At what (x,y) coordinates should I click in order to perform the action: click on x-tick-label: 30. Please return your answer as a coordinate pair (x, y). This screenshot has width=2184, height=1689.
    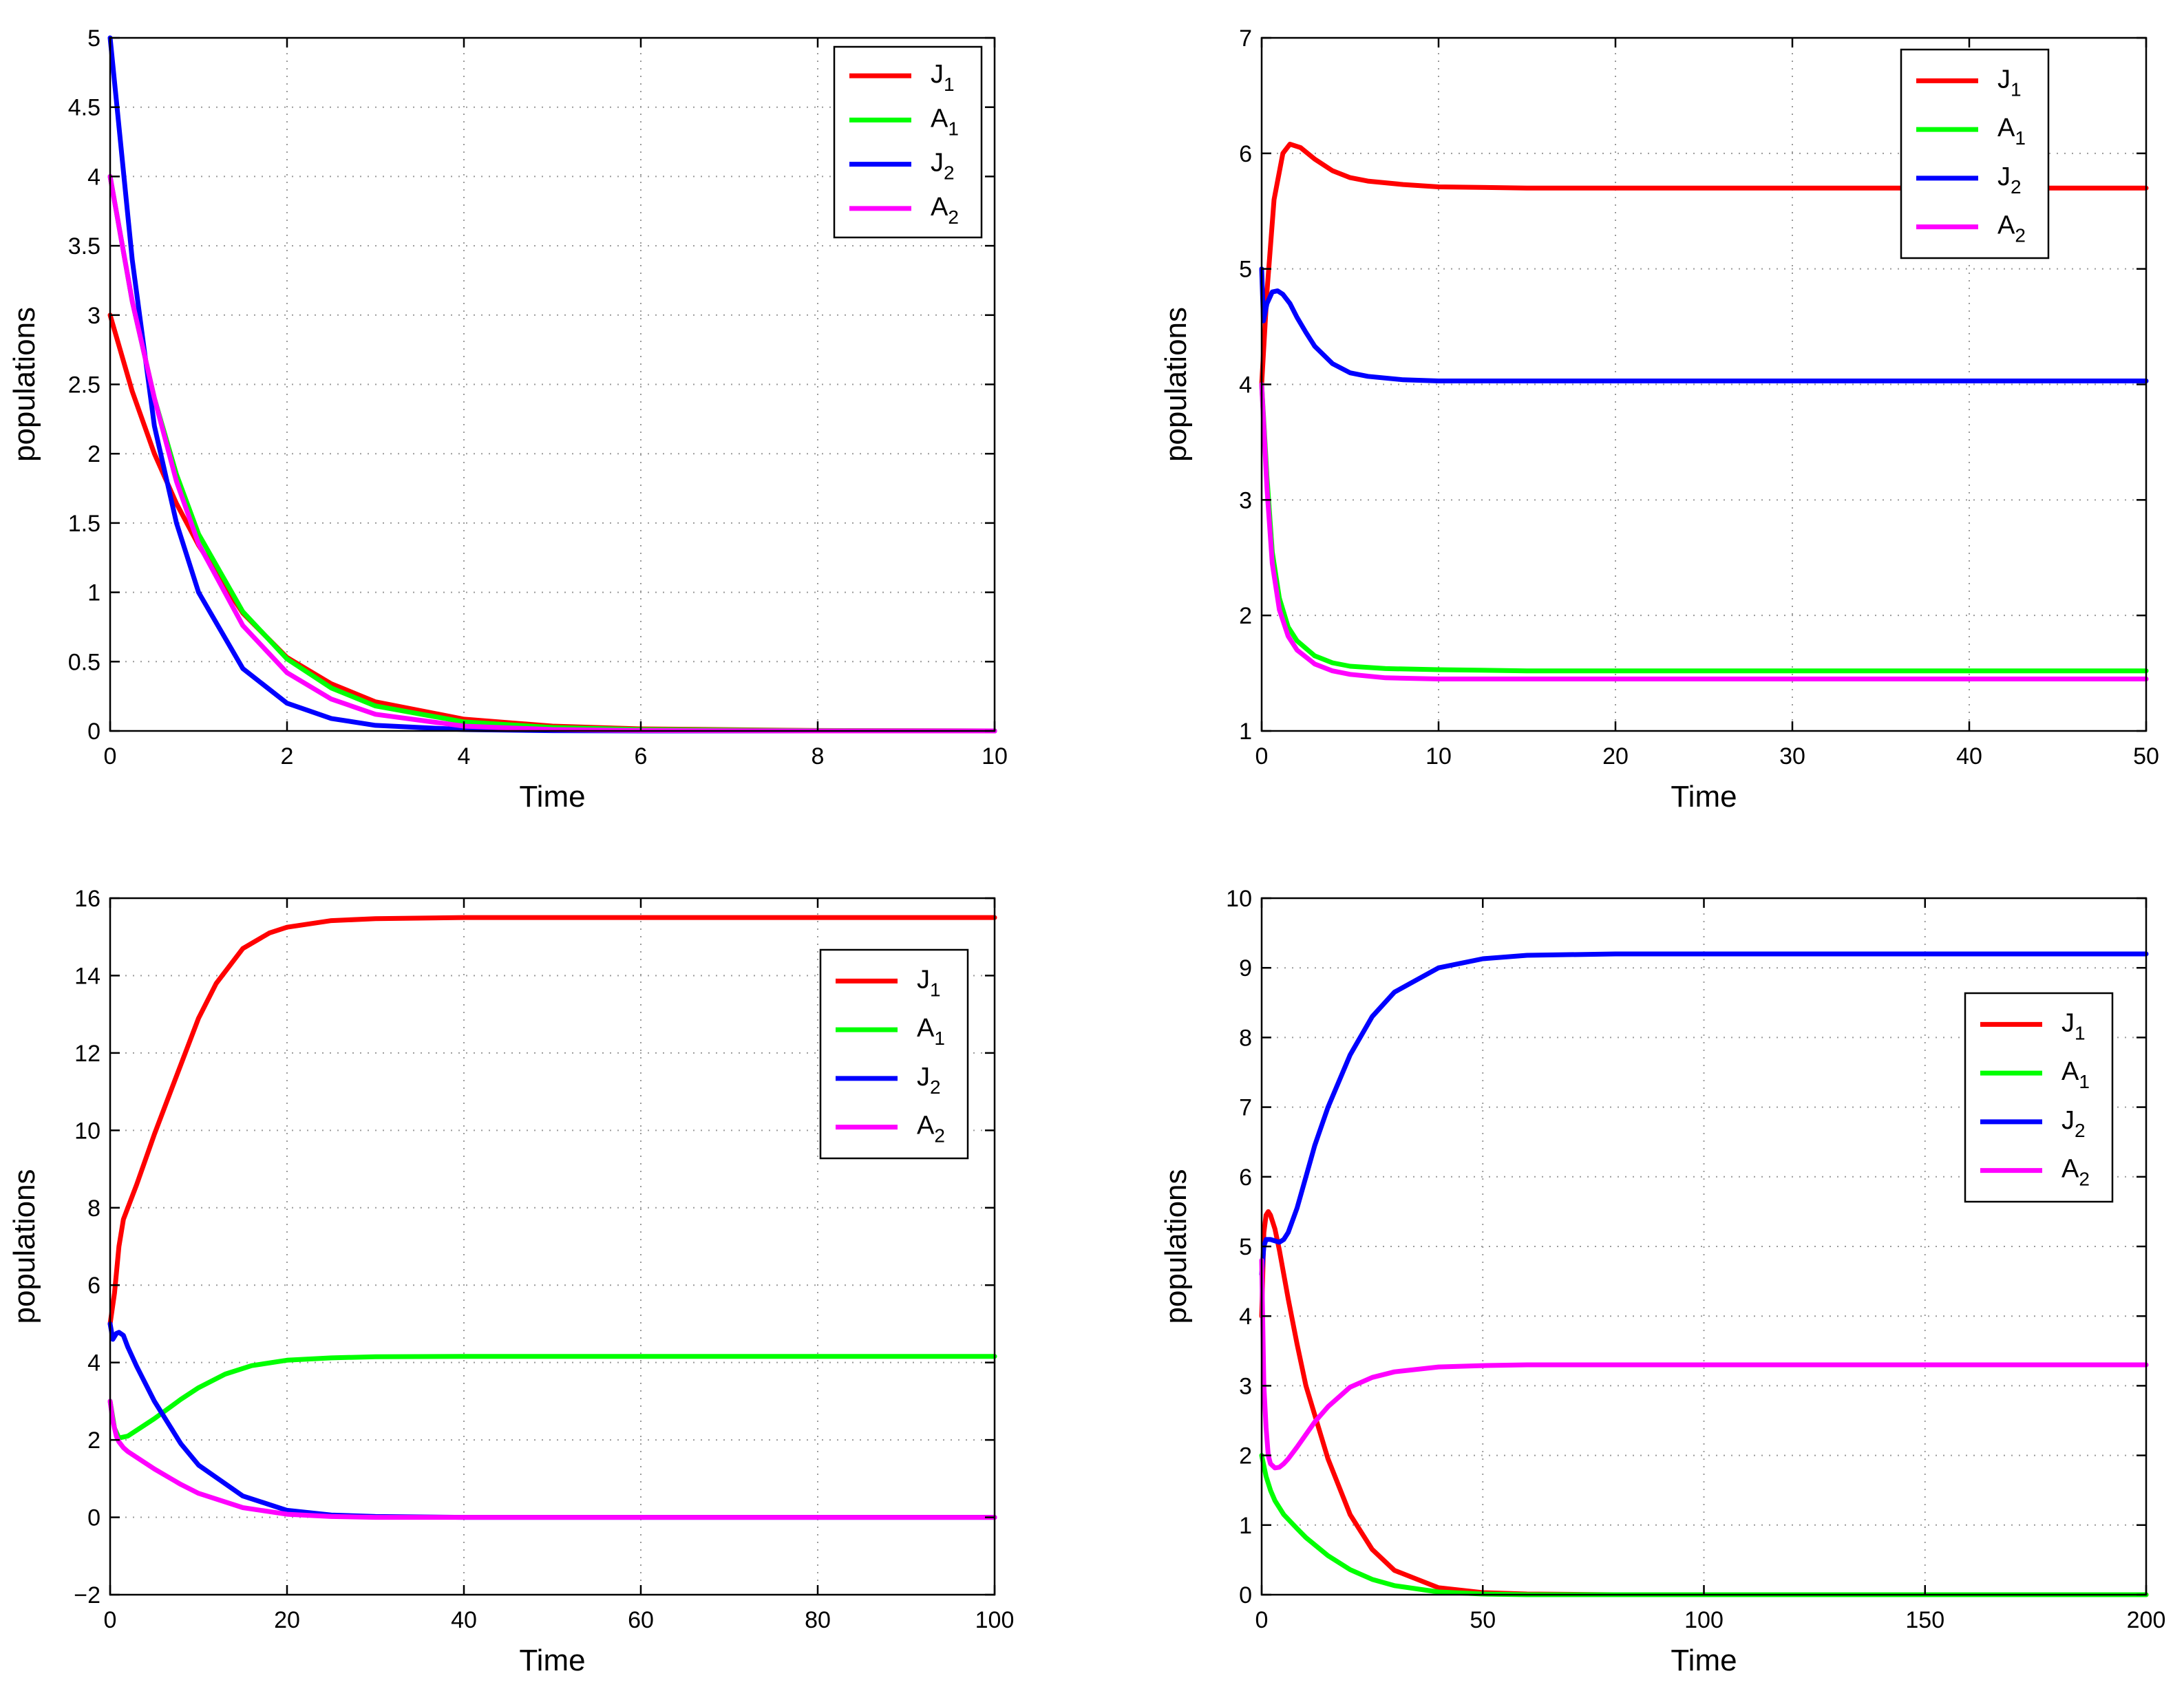
    Looking at the image, I should click on (1792, 756).